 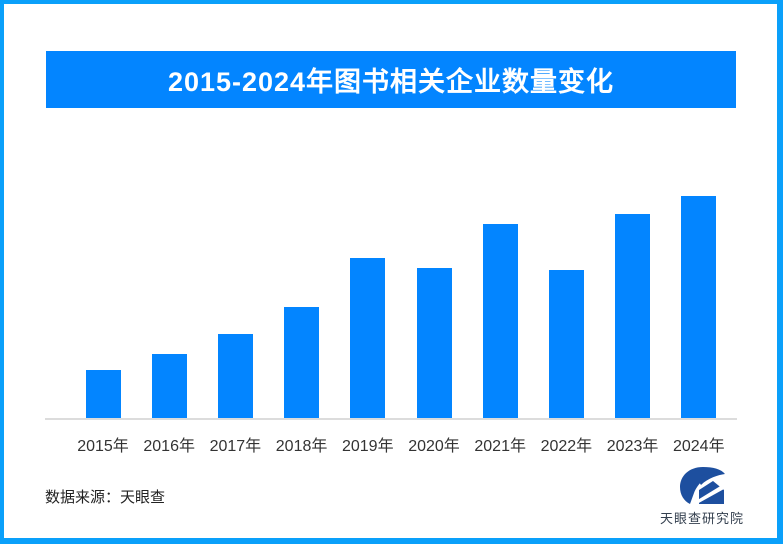 What do you see at coordinates (566, 446) in the screenshot?
I see `x-axis-label: 2022年` at bounding box center [566, 446].